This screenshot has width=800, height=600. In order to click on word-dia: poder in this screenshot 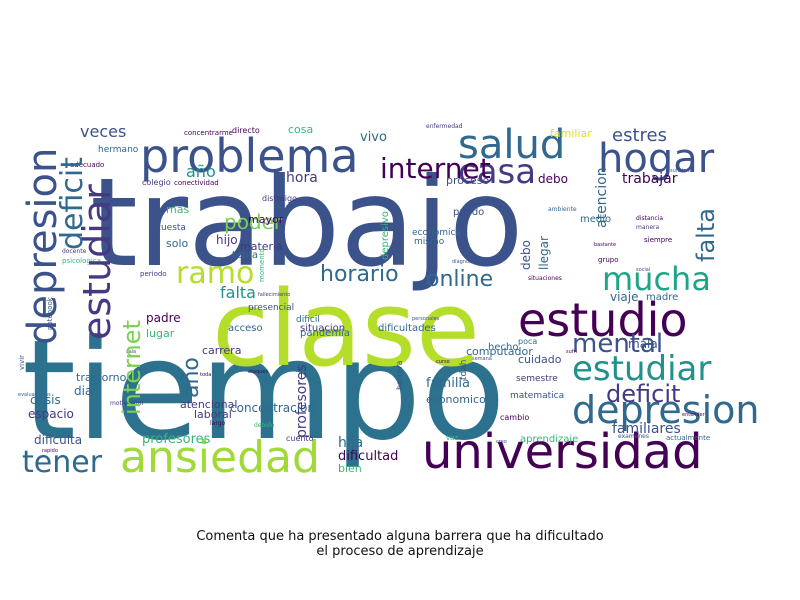, I will do `click(253, 222)`.